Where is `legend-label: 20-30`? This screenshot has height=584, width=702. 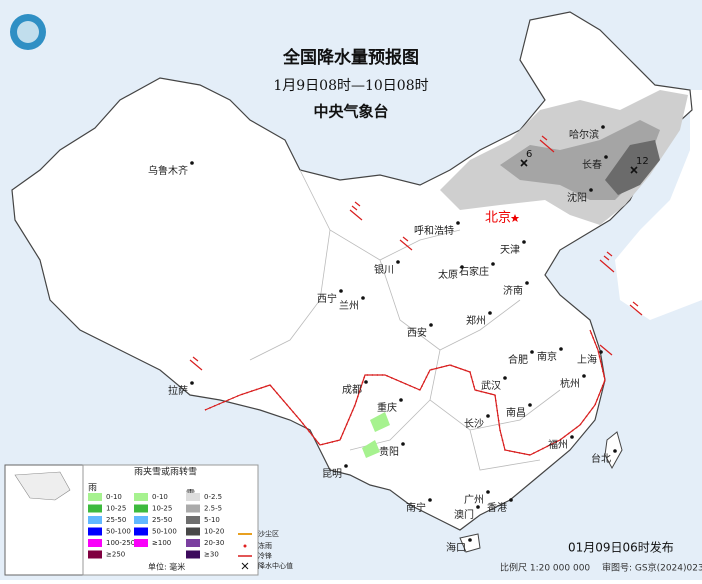
legend-label: 20-30 is located at coordinates (214, 543).